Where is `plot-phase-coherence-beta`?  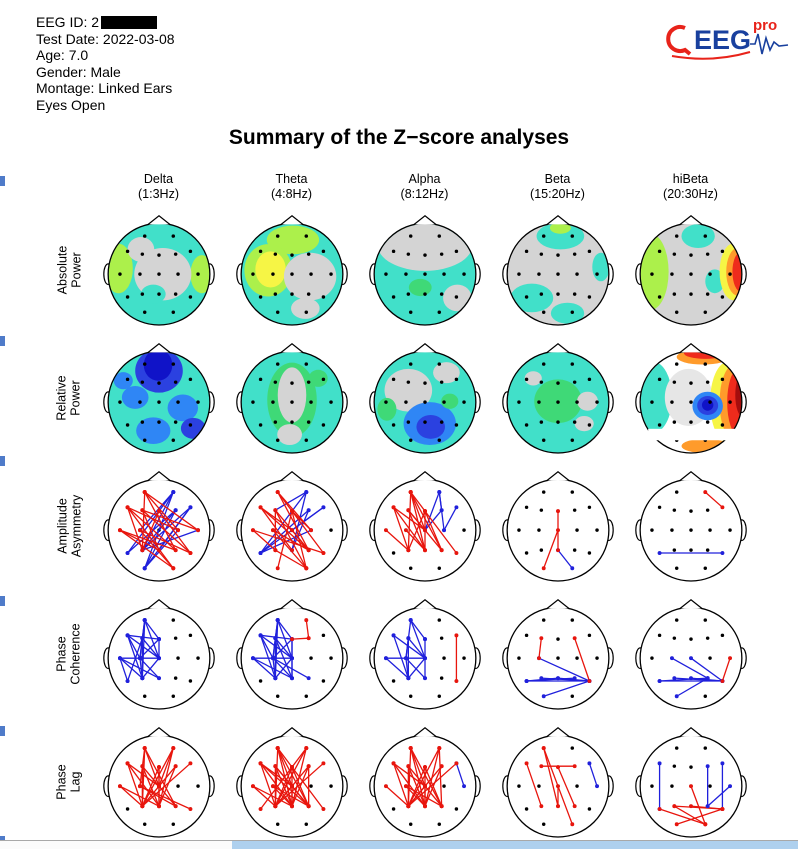
plot-phase-coherence-beta is located at coordinates (557, 654).